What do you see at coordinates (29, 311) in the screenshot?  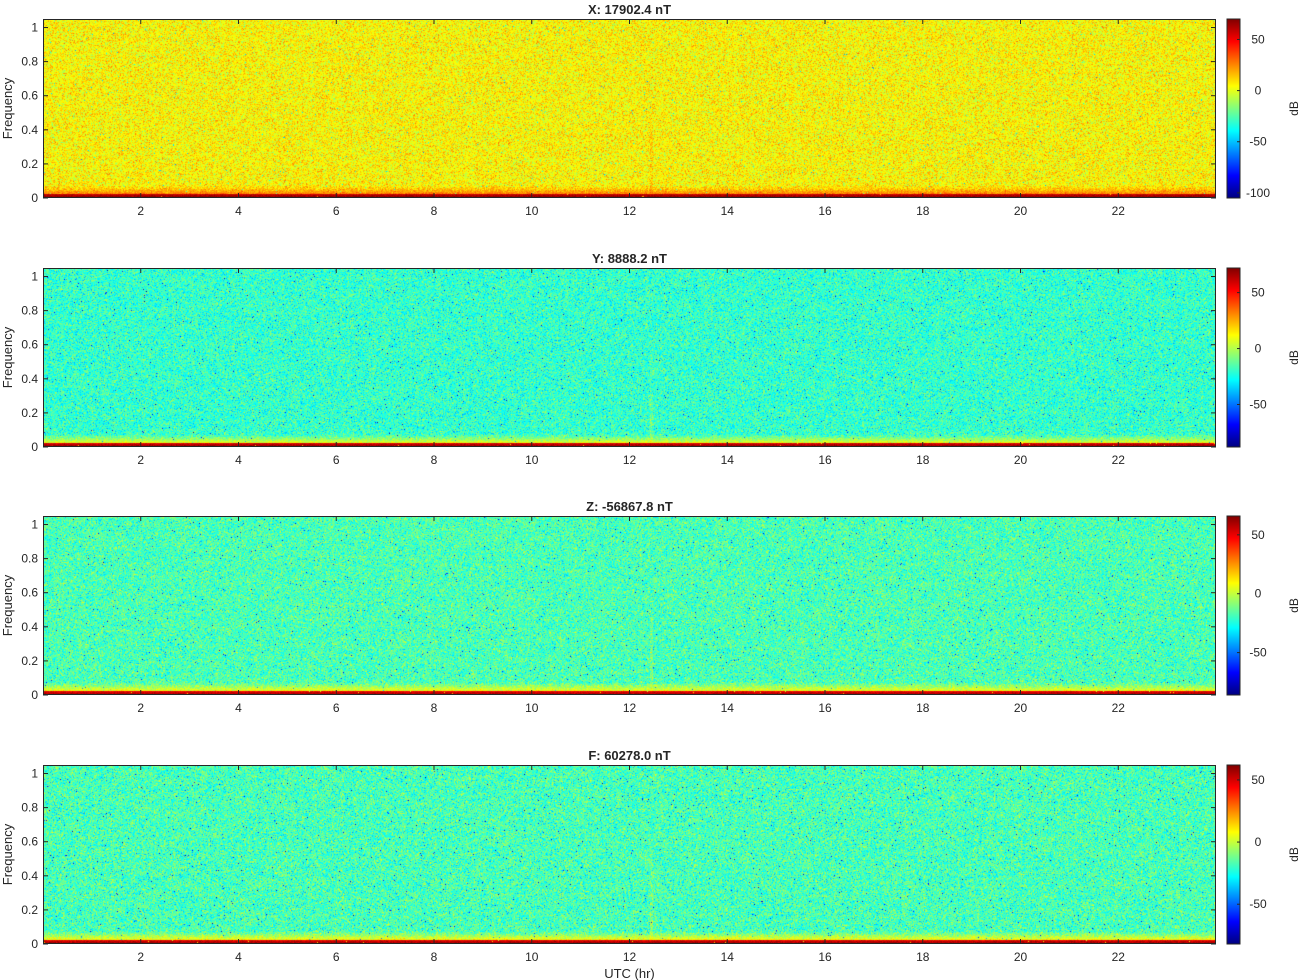 I see `y-tick-label: 0.8` at bounding box center [29, 311].